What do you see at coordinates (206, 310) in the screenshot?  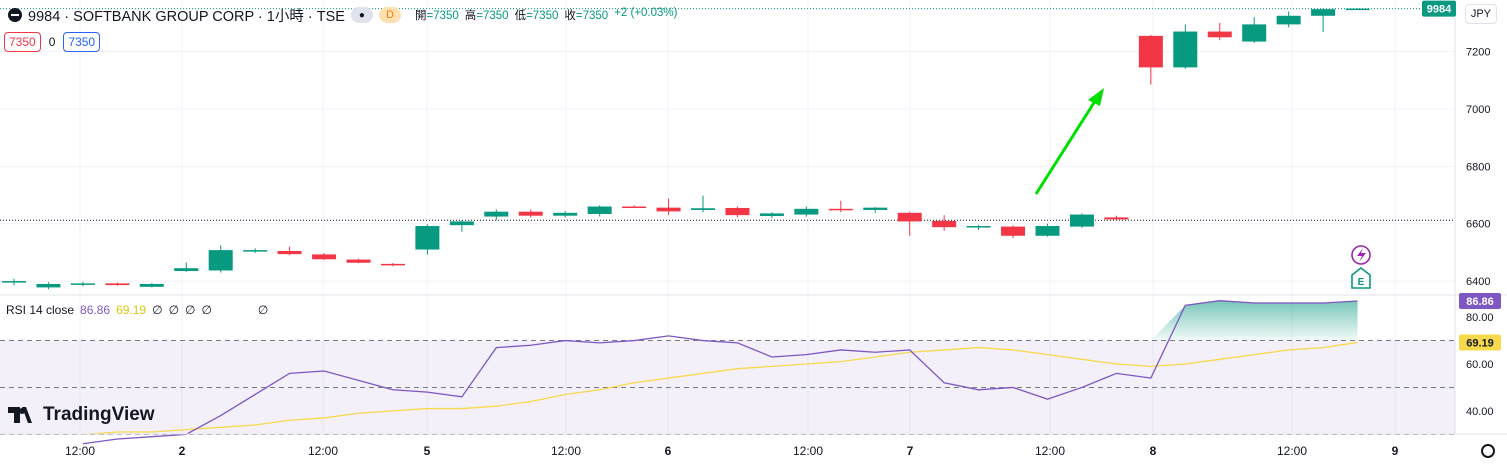 I see `rsi-extra-4: ∅` at bounding box center [206, 310].